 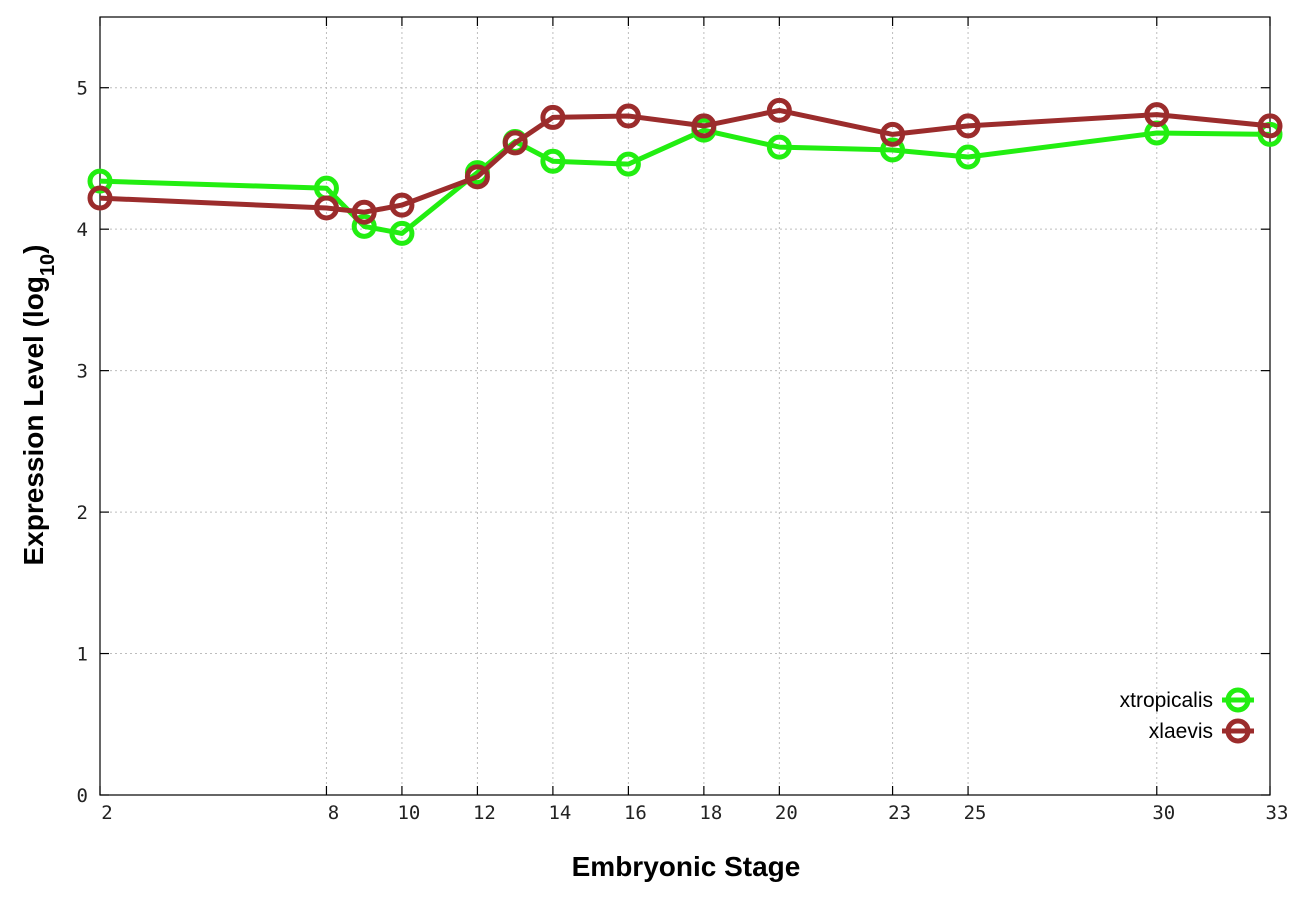 What do you see at coordinates (559, 813) in the screenshot?
I see `x-tick-label: 14` at bounding box center [559, 813].